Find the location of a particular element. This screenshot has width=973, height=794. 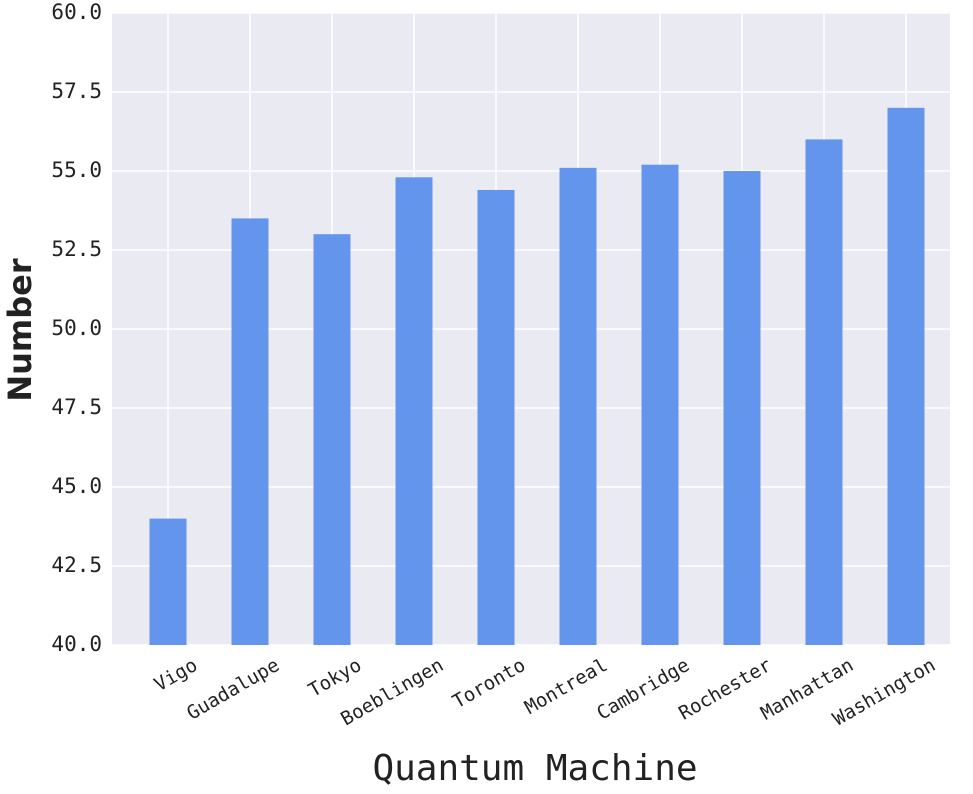

x-axis-label: Quantum Machine is located at coordinates (534, 768).